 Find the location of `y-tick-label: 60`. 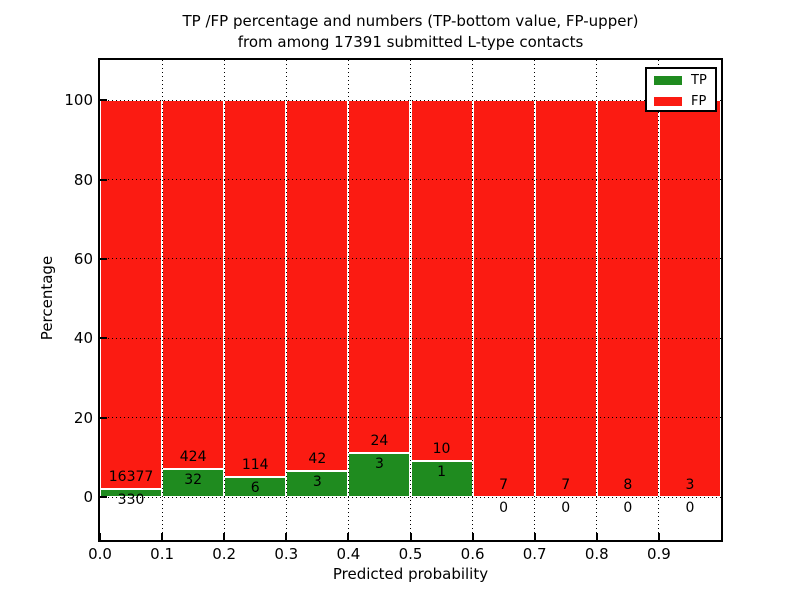

y-tick-label: 60 is located at coordinates (83, 258).